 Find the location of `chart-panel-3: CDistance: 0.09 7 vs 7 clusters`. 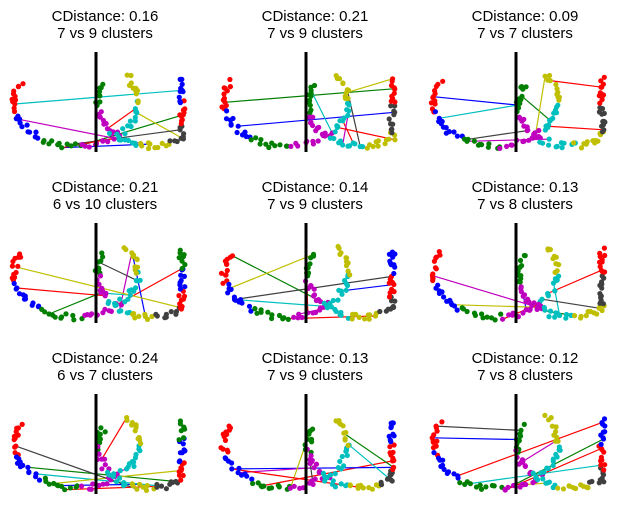

chart-panel-3: CDistance: 0.09 7 vs 7 clusters is located at coordinates (525, 85).